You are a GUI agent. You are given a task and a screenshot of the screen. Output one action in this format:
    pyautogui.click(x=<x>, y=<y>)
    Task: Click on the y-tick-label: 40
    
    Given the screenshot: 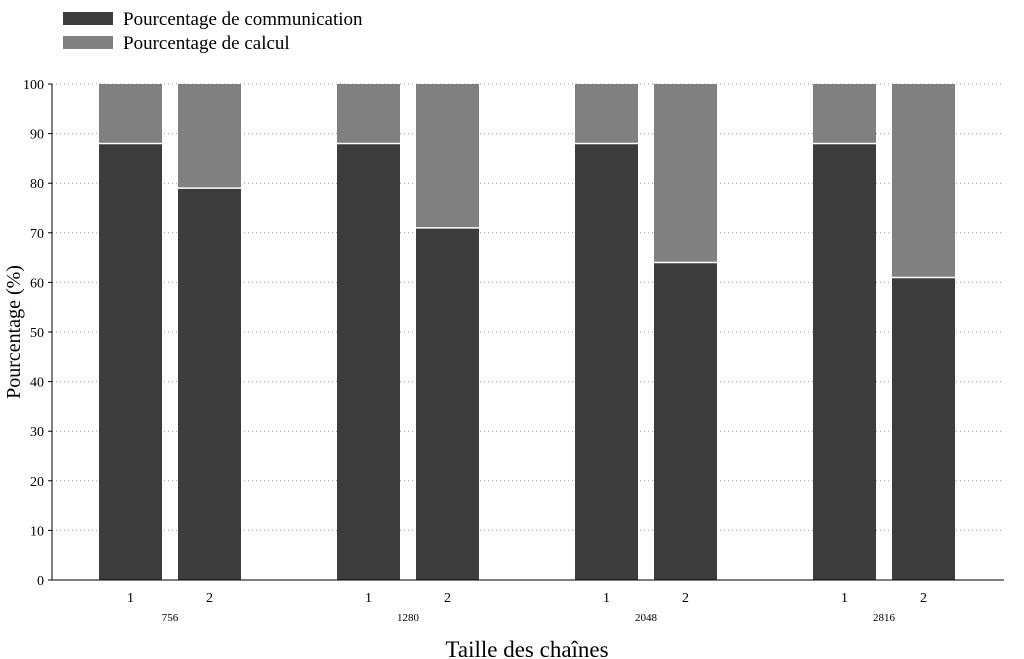 What is the action you would take?
    pyautogui.click(x=37, y=383)
    